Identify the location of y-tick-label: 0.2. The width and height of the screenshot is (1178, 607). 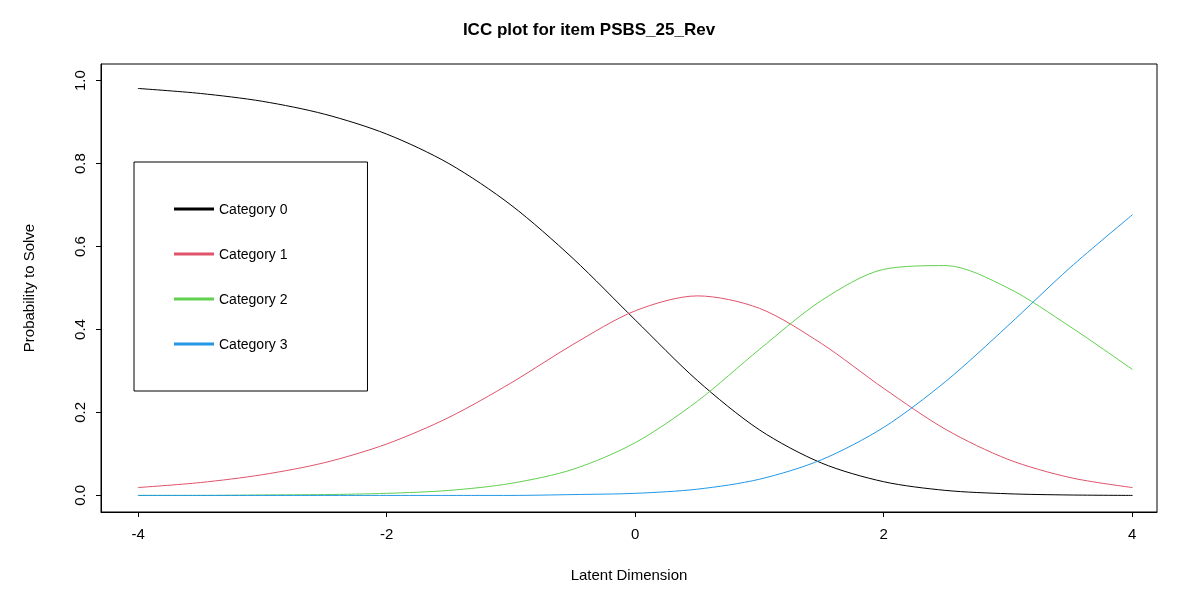
(79, 412).